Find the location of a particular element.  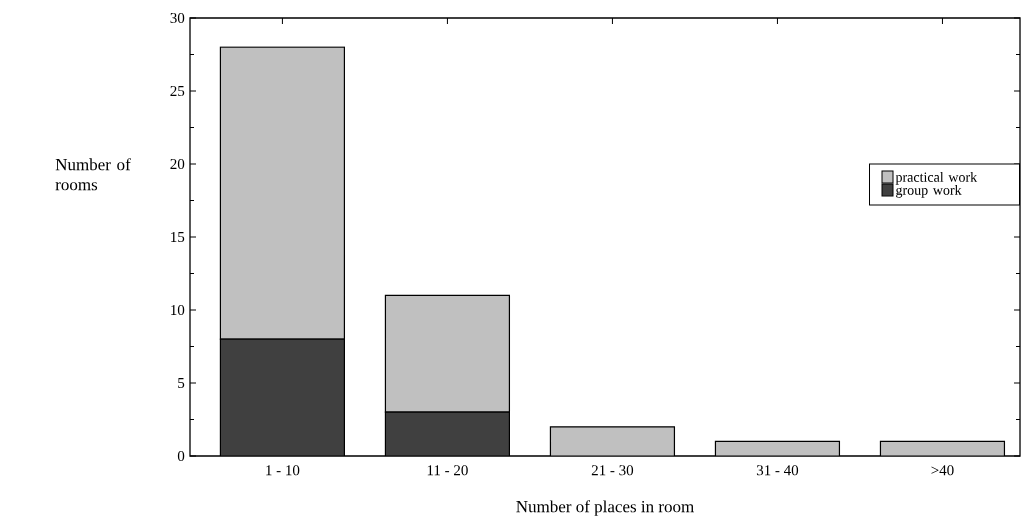

x-tick-label: 31 - 40 is located at coordinates (777, 470).